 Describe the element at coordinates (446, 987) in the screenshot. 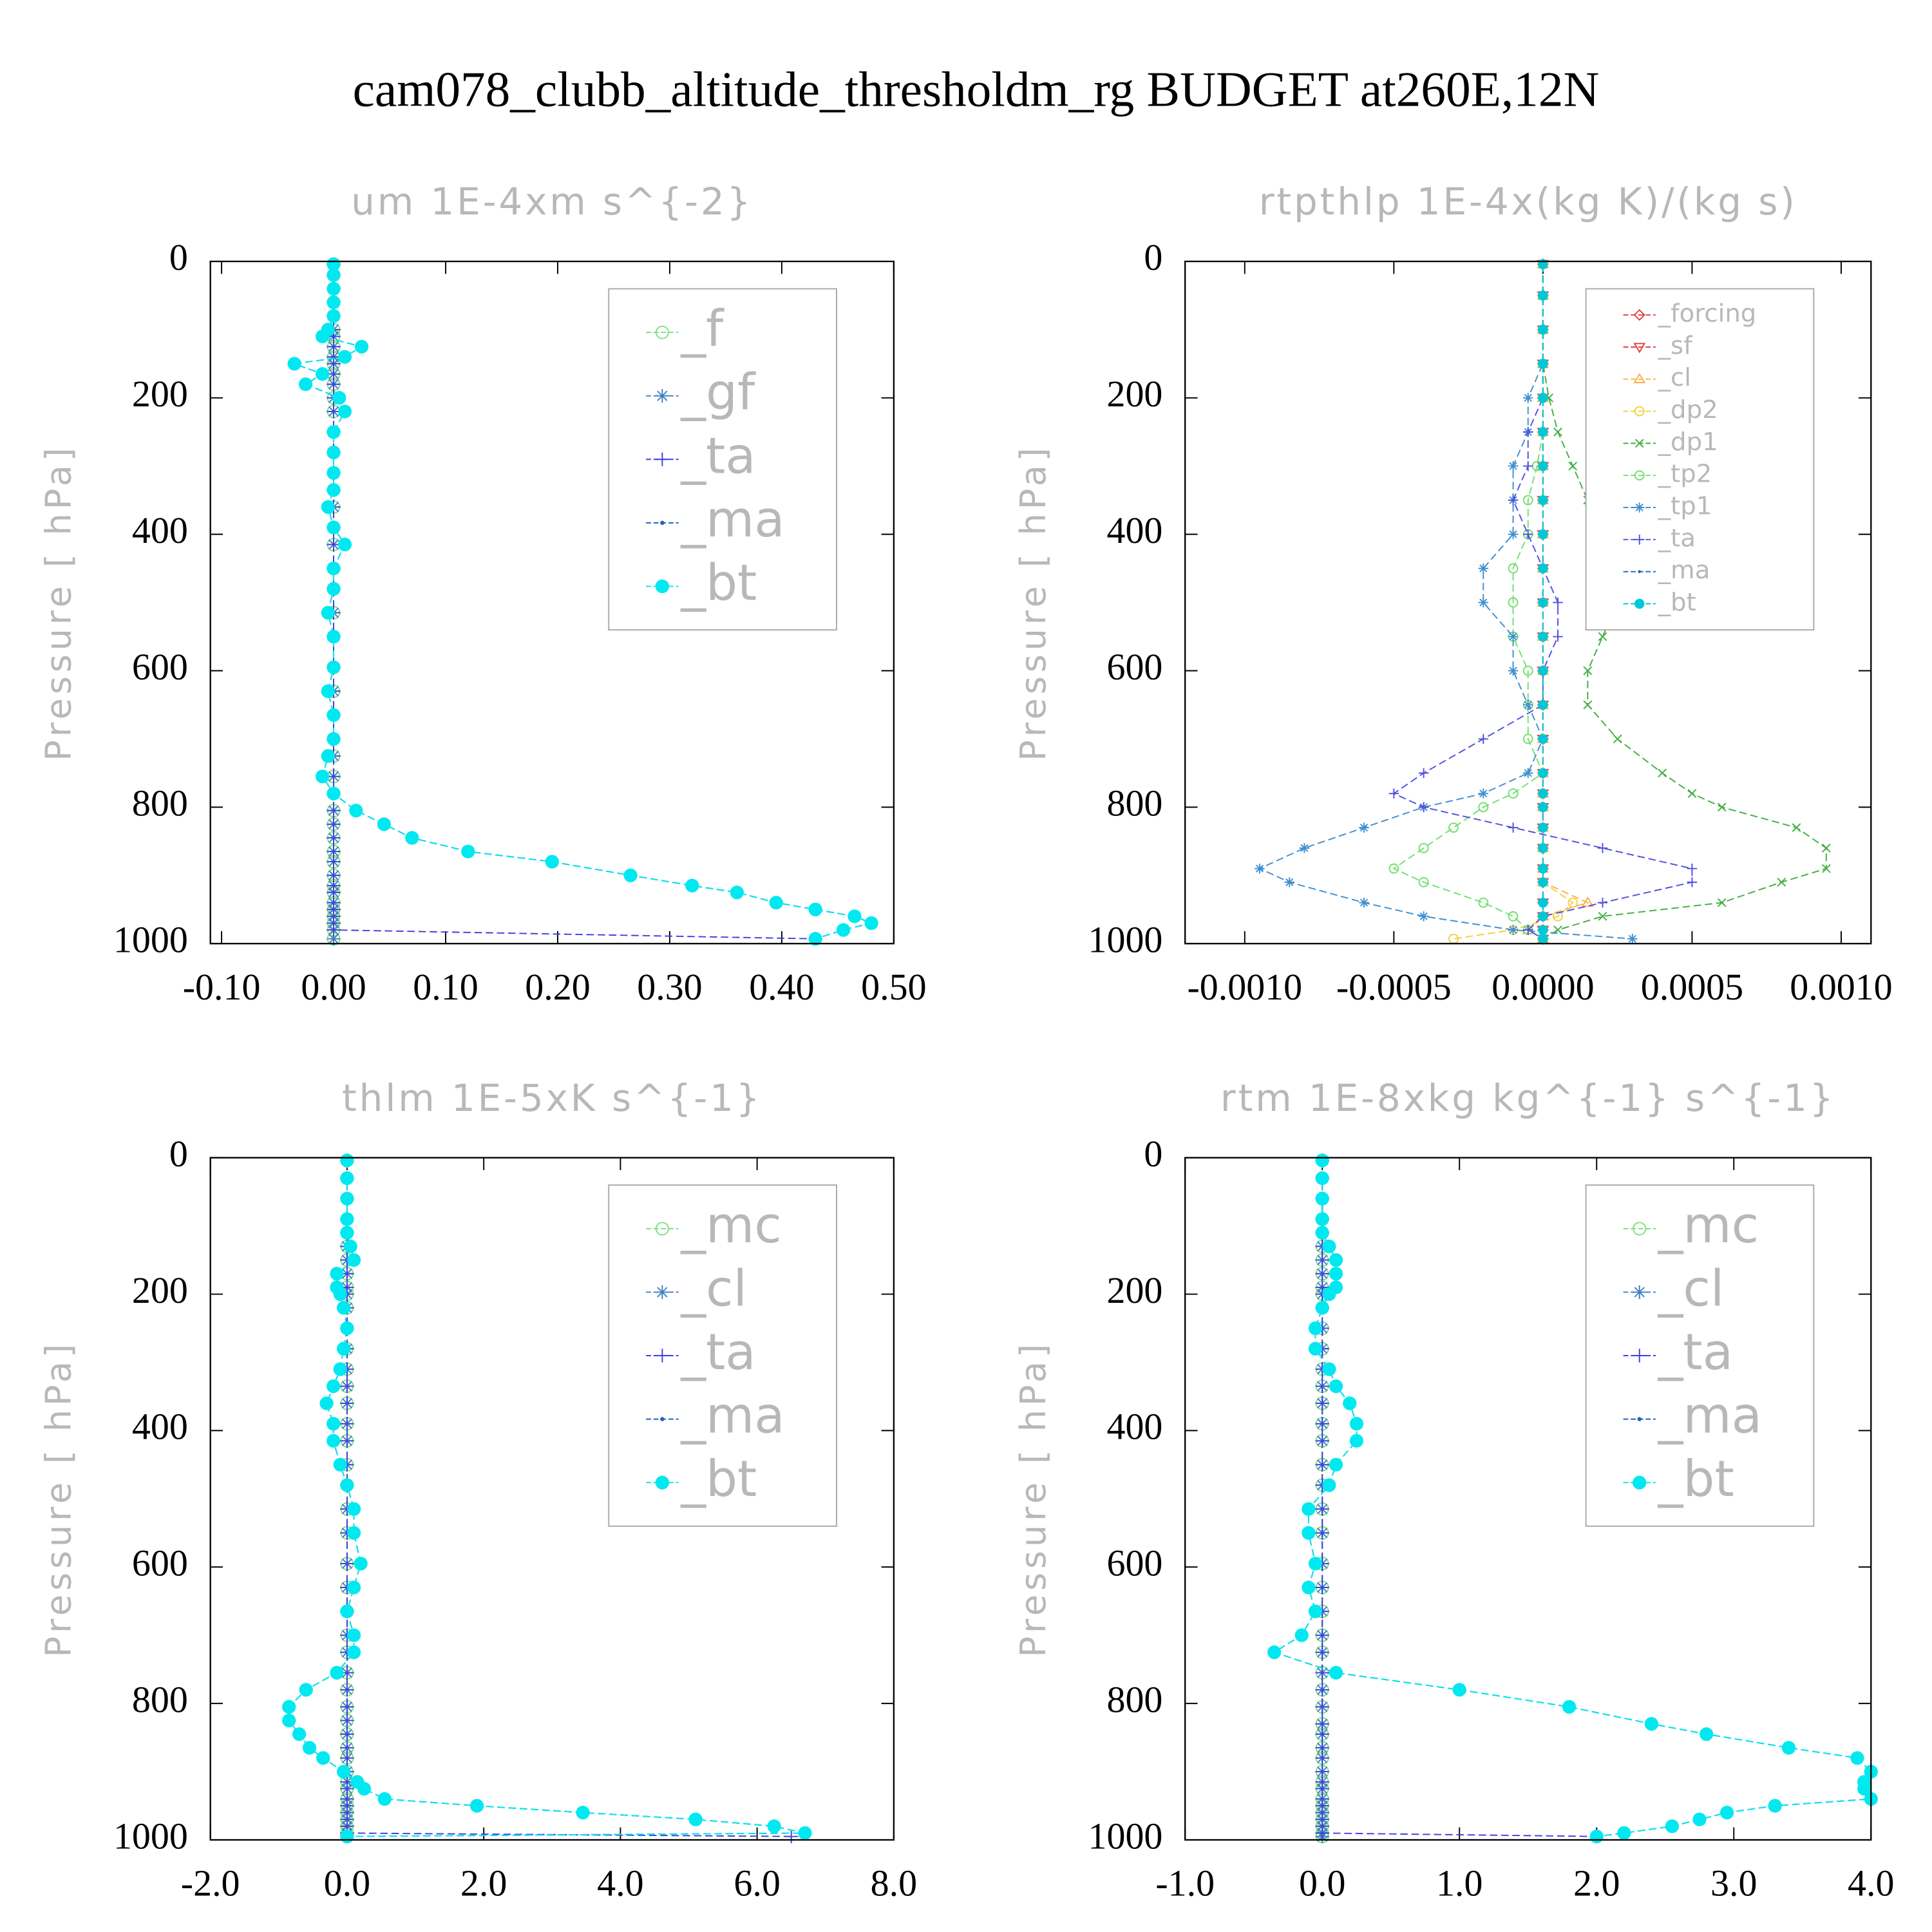

I see `x-tick-label: 0.10` at that location.